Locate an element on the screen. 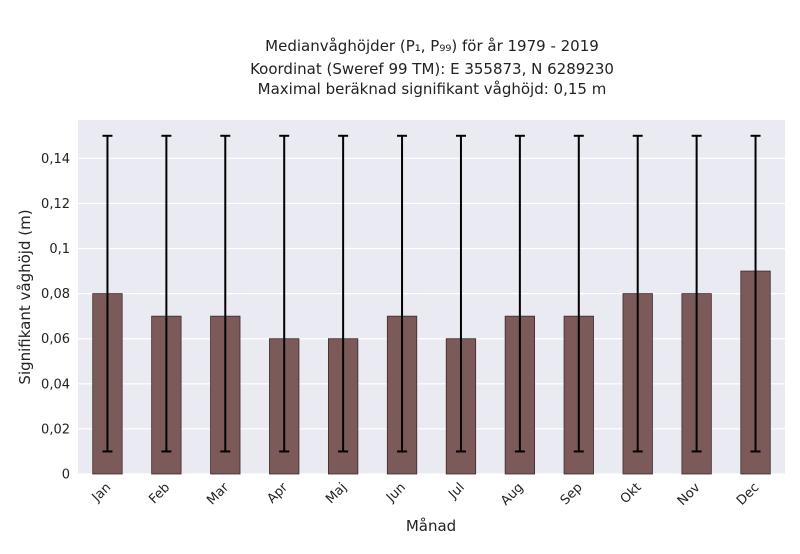 Image resolution: width=800 pixels, height=554 pixels. x-tick-label: Dec is located at coordinates (748, 494).